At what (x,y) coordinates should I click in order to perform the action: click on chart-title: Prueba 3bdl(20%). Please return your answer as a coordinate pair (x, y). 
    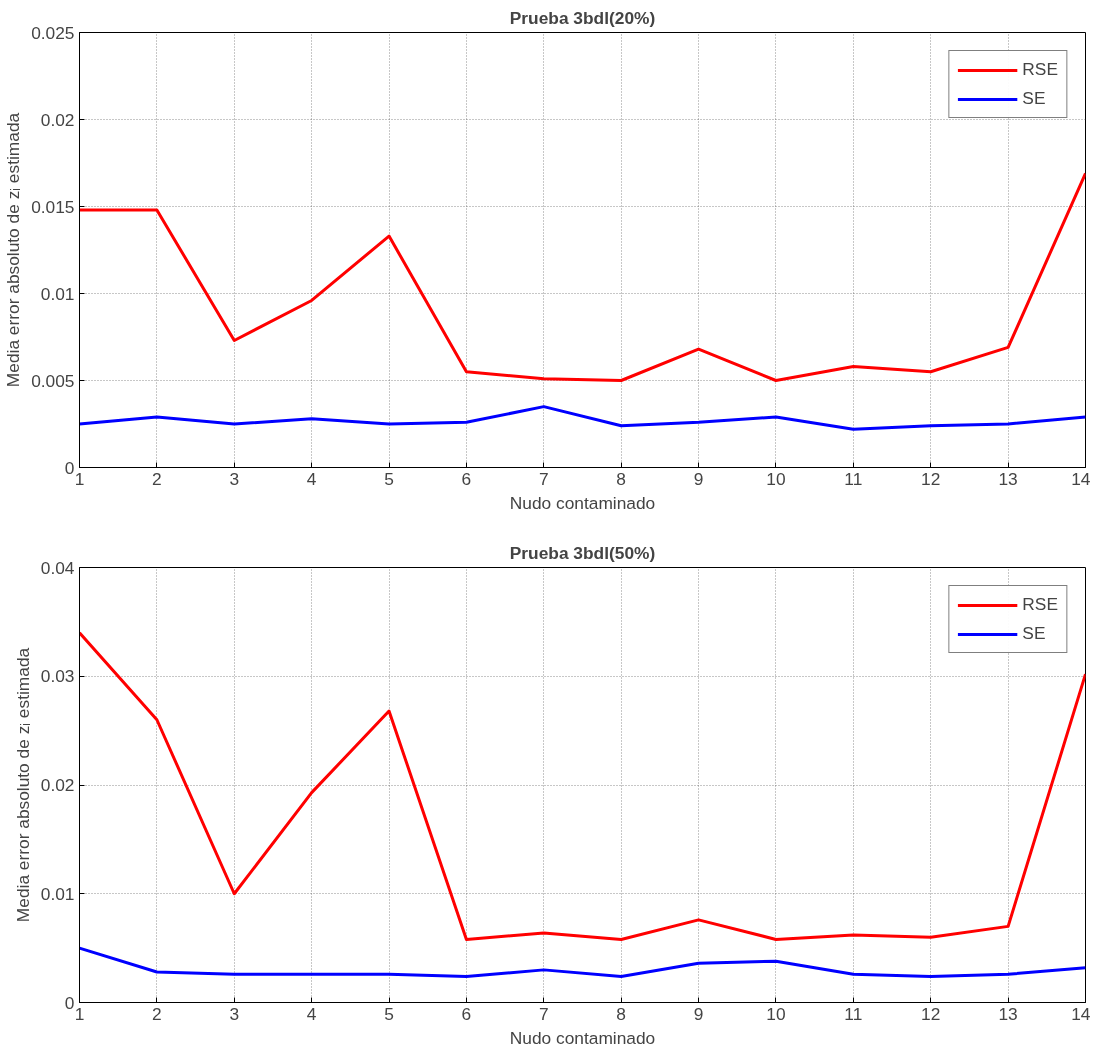
    Looking at the image, I should click on (582, 17).